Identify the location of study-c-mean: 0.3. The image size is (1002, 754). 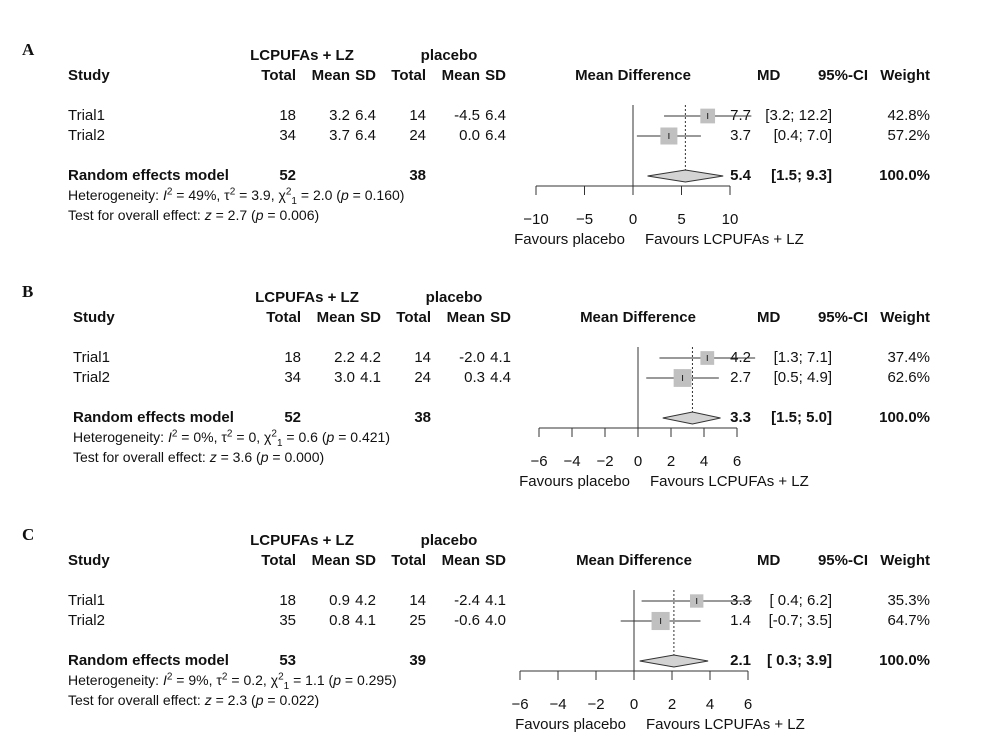
(474, 377).